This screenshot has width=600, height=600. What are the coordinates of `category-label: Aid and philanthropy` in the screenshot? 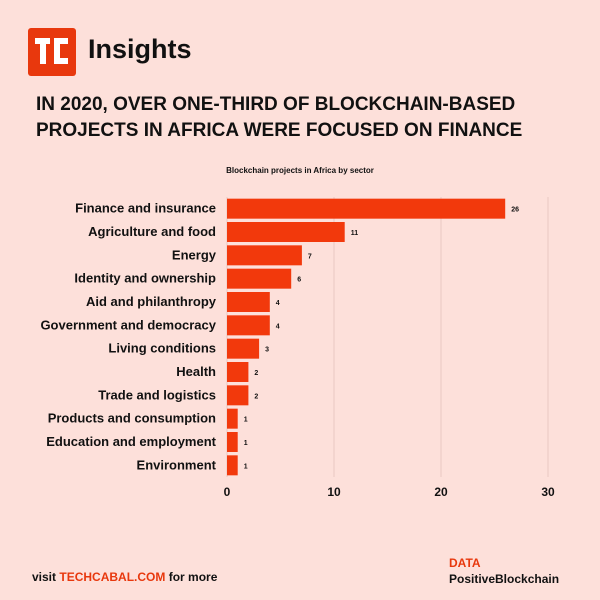 It's located at (151, 301).